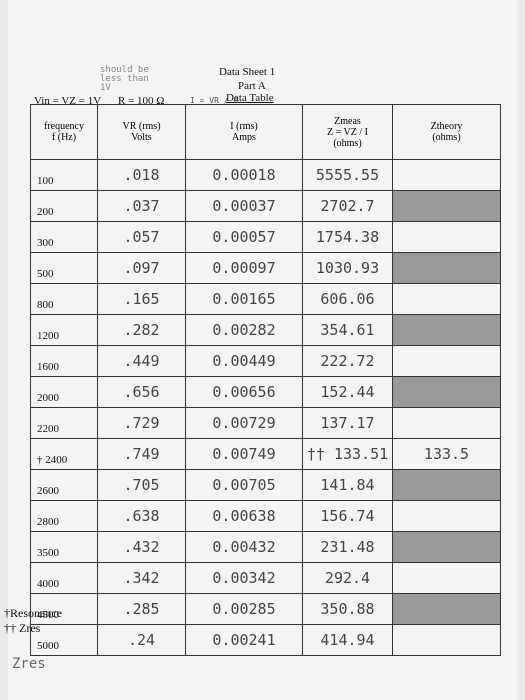 This screenshot has height=700, width=525. I want to click on table-row: 100.018 0.00018 5555.55, so click(265, 175).